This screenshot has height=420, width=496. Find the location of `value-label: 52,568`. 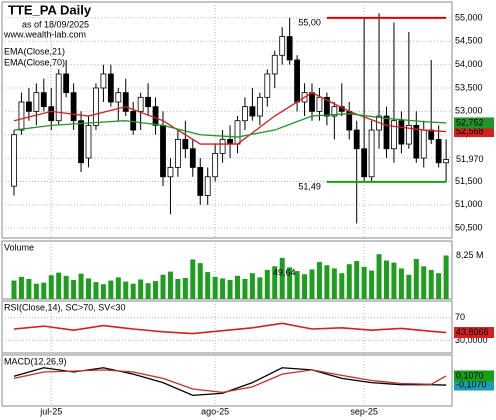

value-label: 52,568 is located at coordinates (470, 131).